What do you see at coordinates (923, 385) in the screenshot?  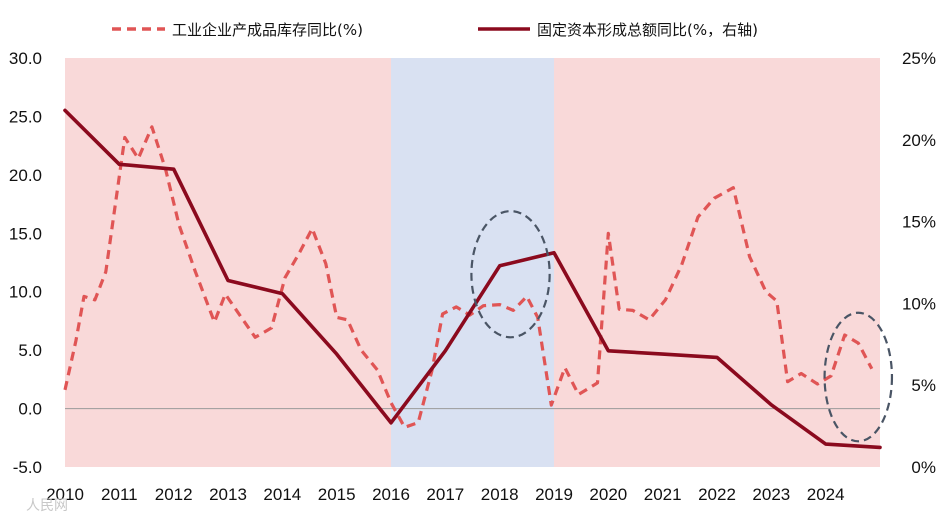 I see `right-tick-5%: 5%` at bounding box center [923, 385].